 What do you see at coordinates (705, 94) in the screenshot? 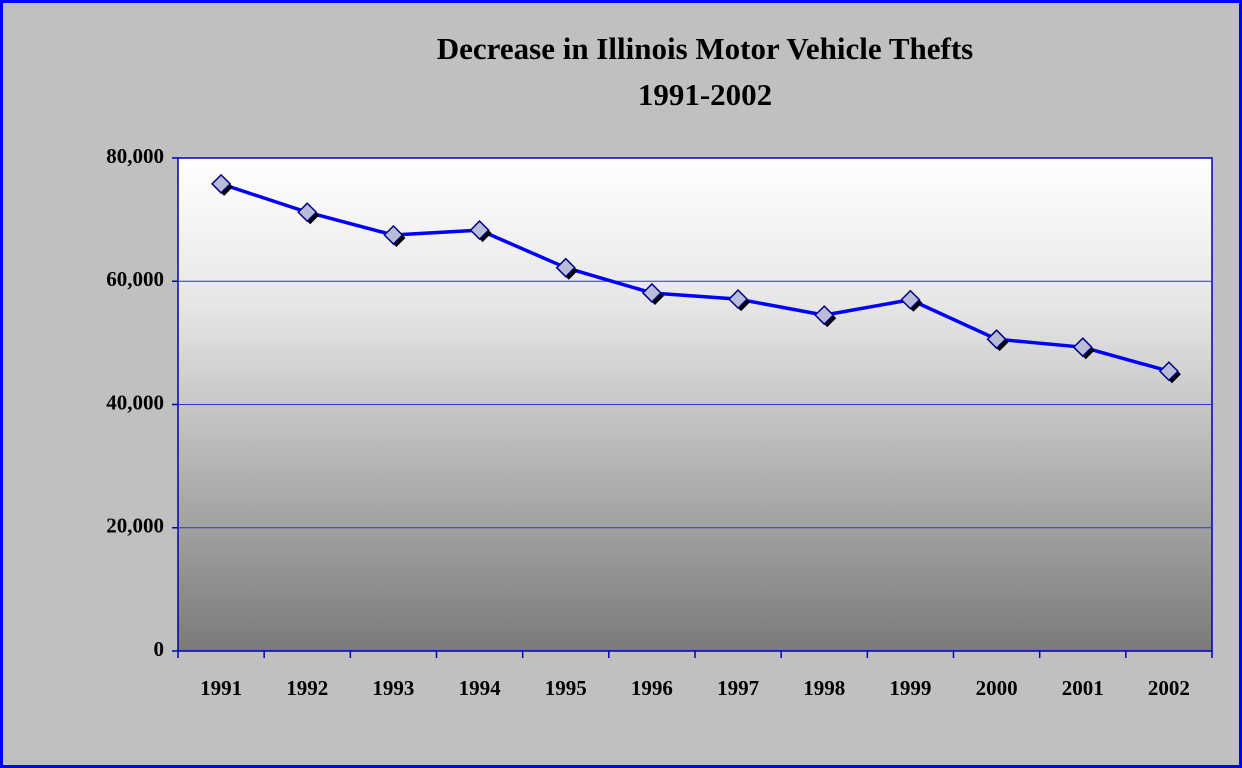
I see `chart-subtitle: 1991-2002` at bounding box center [705, 94].